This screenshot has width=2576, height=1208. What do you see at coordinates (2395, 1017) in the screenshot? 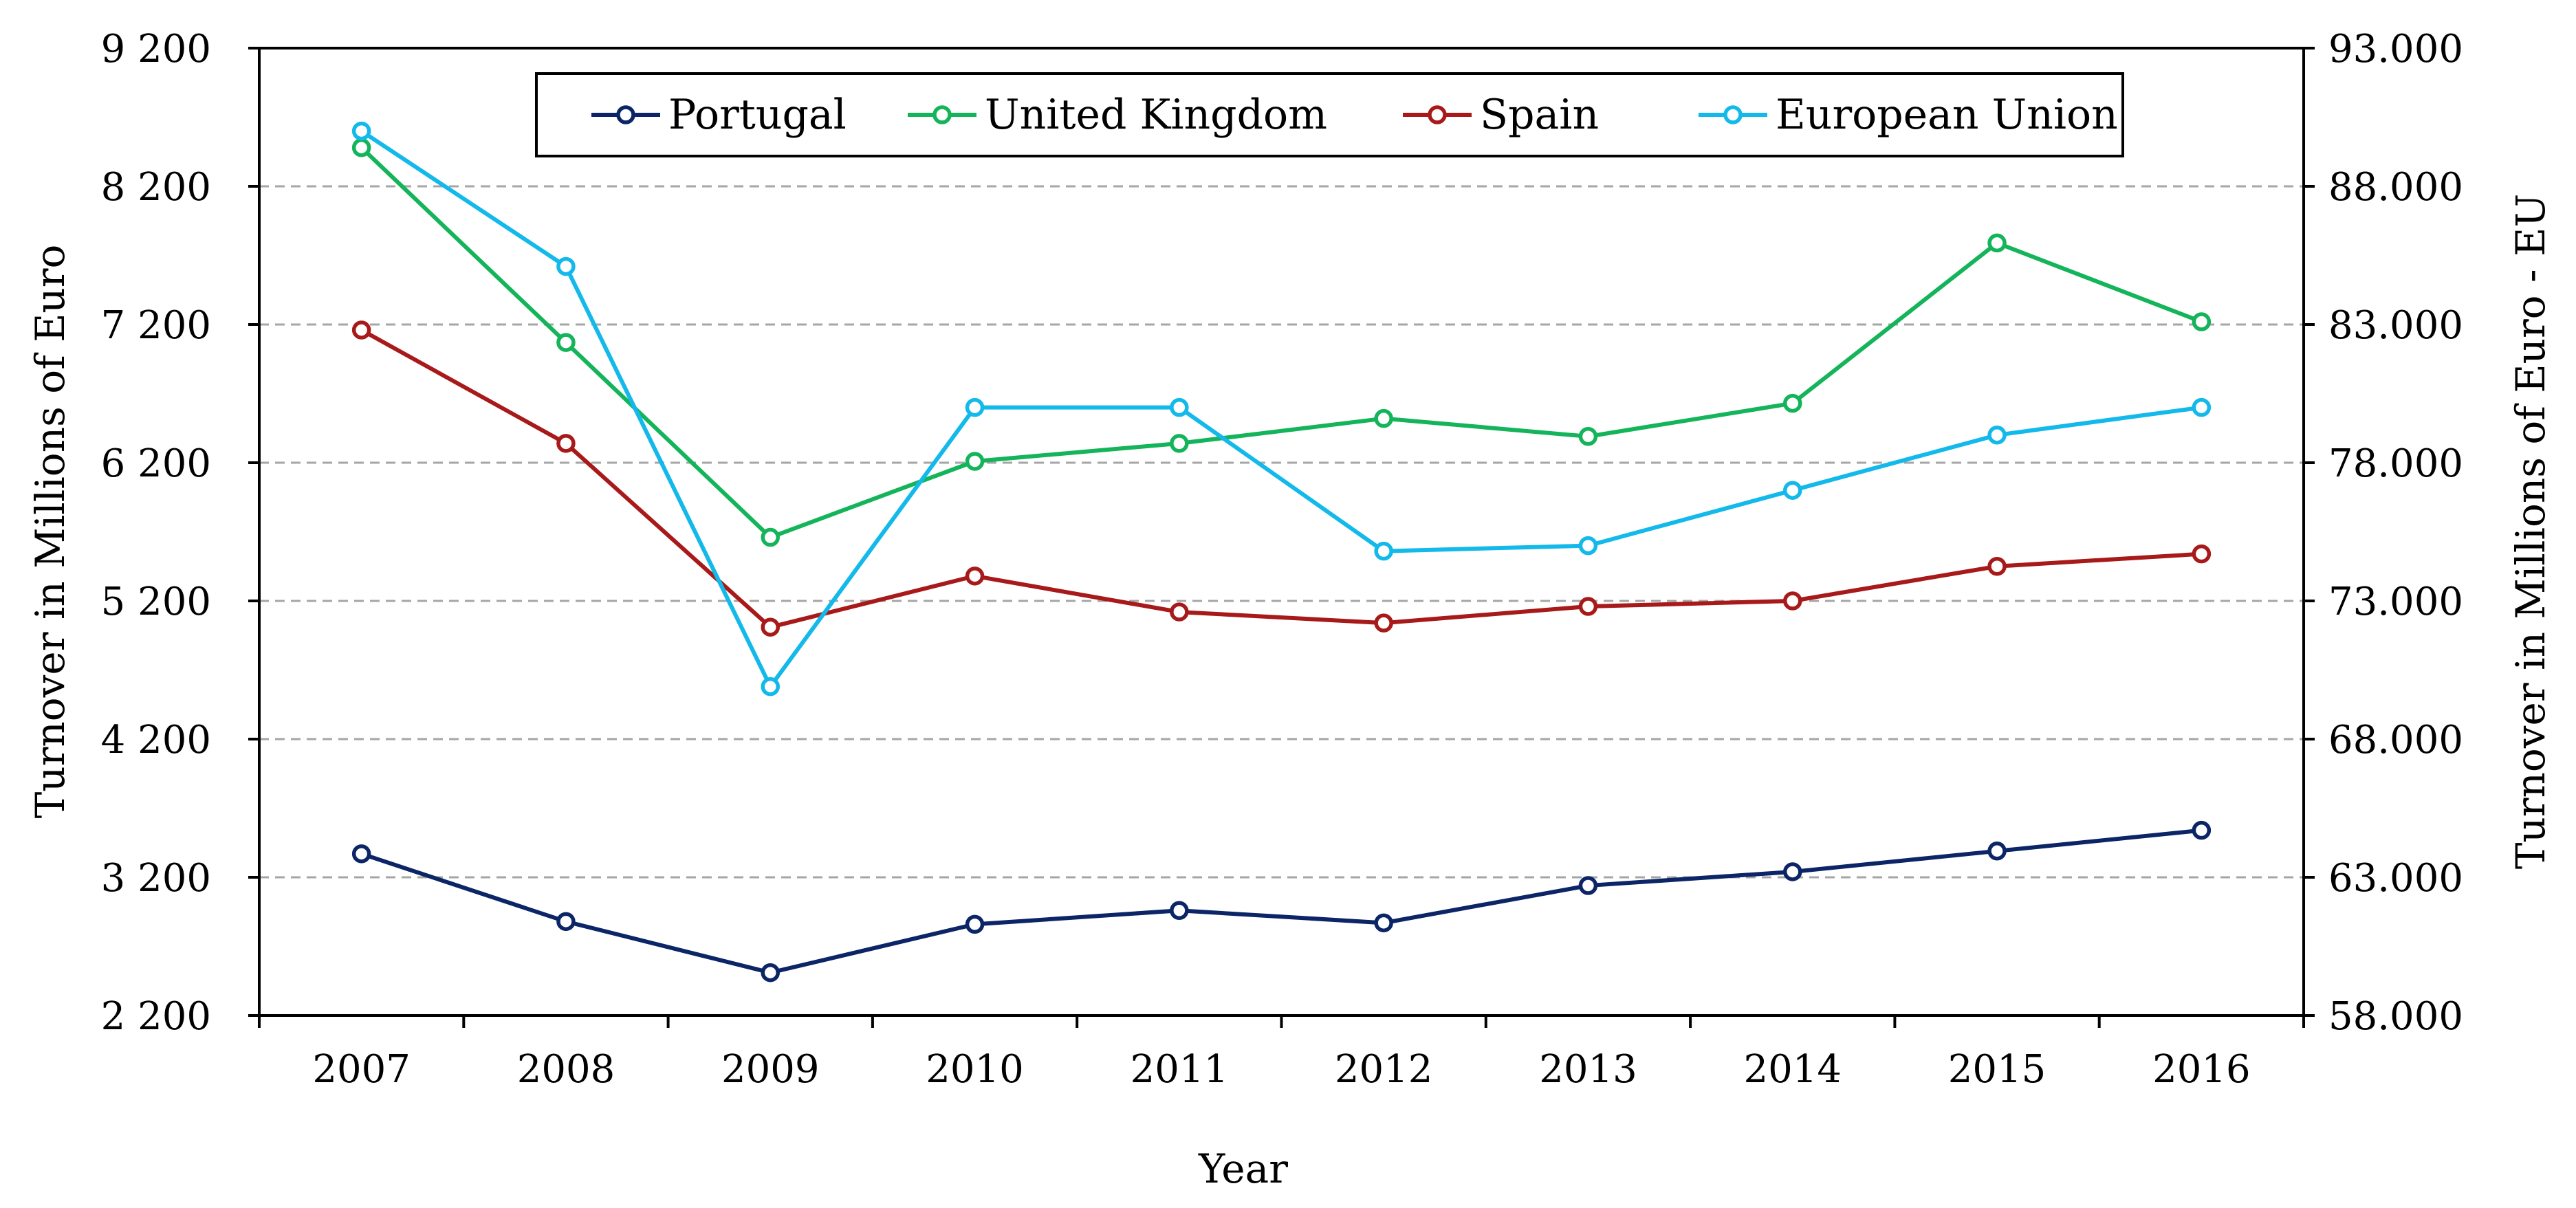
I see `y-right-tick-label: 58.000` at bounding box center [2395, 1017].